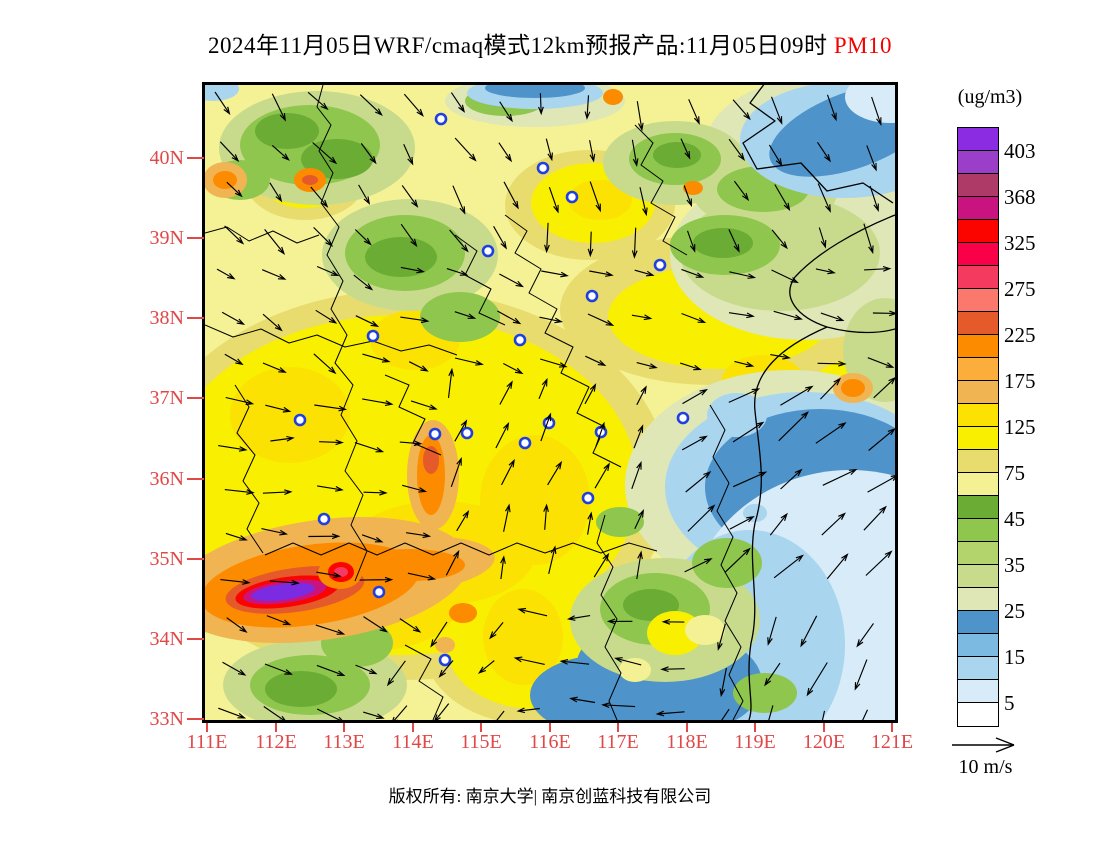 The image size is (1100, 850). What do you see at coordinates (166, 158) in the screenshot?
I see `lat-label-40N: 40N` at bounding box center [166, 158].